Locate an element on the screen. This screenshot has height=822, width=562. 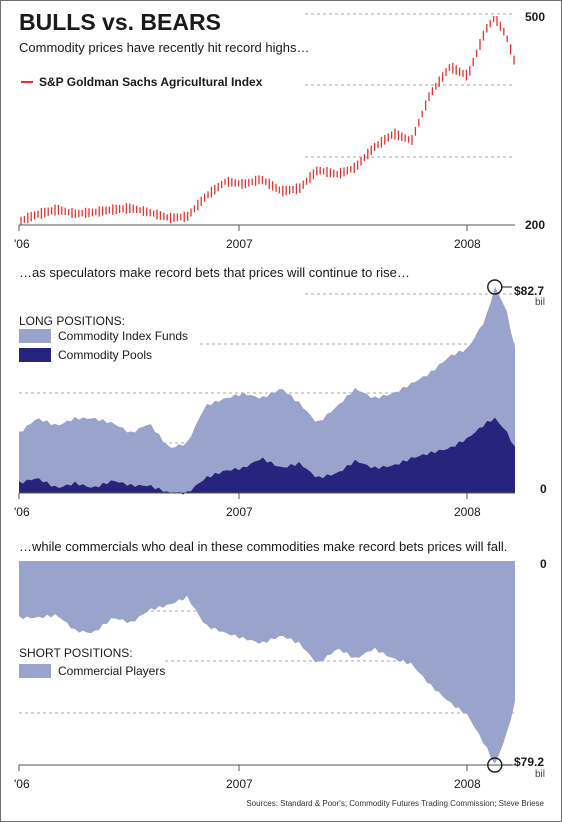
panel3-legend-title: SHORT POSITIONS: is located at coordinates (76, 653).